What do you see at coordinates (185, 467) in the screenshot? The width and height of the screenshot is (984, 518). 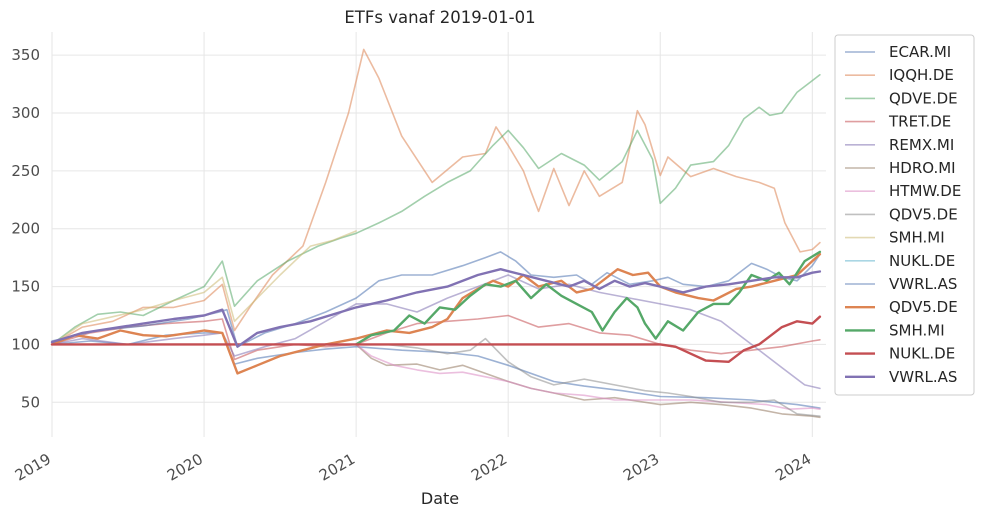 I see `x-tick-label: 2020` at bounding box center [185, 467].